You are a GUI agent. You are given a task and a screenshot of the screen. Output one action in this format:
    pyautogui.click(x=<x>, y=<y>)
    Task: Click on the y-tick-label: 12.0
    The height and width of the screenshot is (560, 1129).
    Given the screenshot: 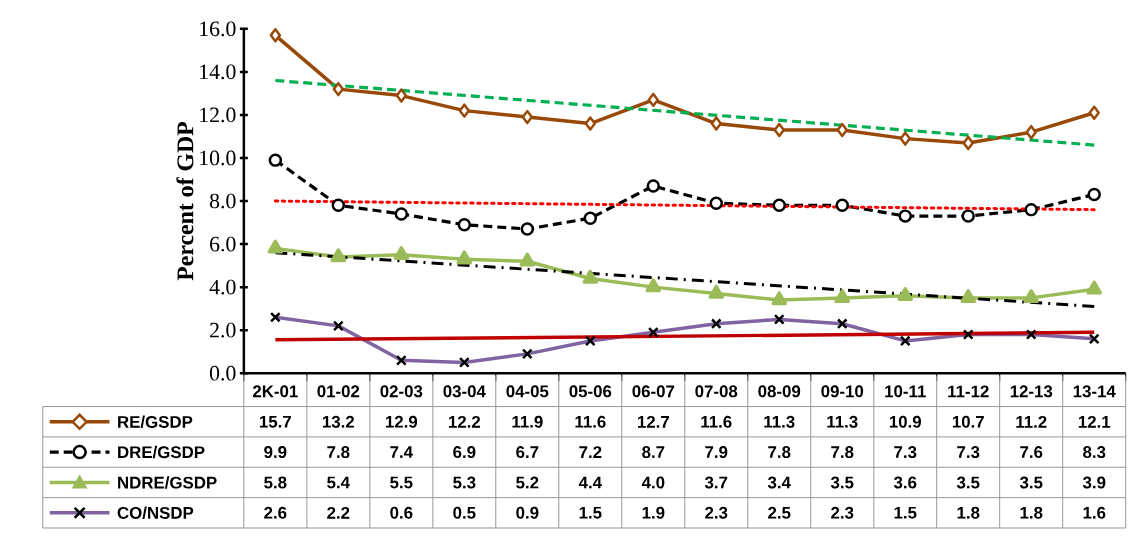 What is the action you would take?
    pyautogui.click(x=218, y=115)
    